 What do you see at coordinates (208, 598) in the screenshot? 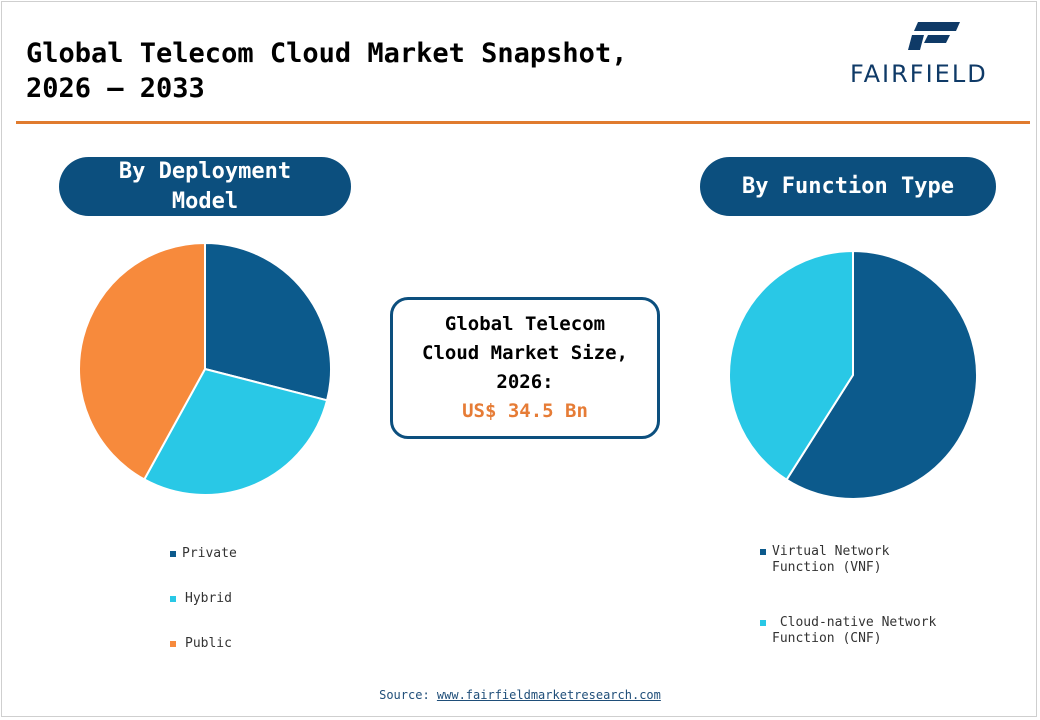
I see `legend-label-hybrid: Hybrid` at bounding box center [208, 598].